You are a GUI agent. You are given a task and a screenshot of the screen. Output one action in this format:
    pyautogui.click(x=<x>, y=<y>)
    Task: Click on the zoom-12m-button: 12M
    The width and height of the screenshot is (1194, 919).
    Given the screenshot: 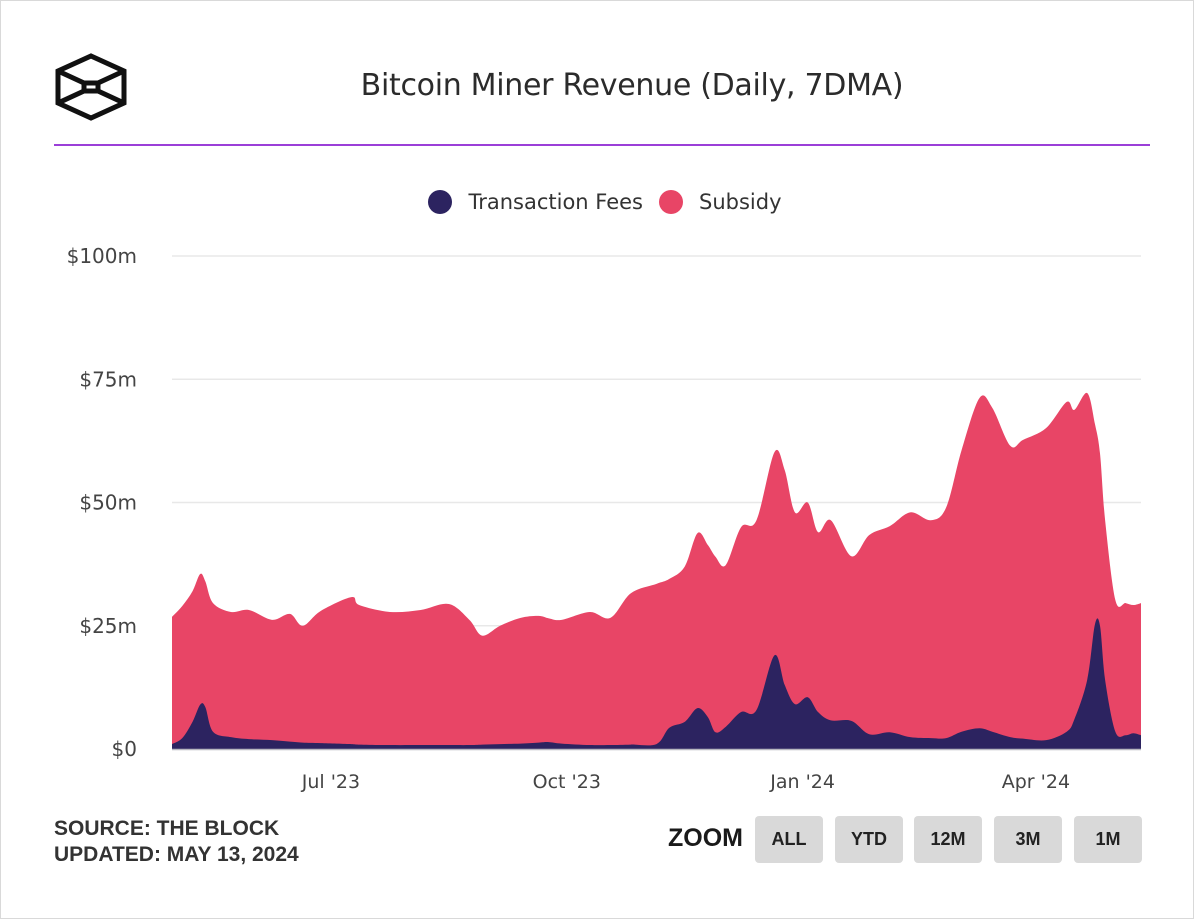 What is the action you would take?
    pyautogui.click(x=948, y=839)
    